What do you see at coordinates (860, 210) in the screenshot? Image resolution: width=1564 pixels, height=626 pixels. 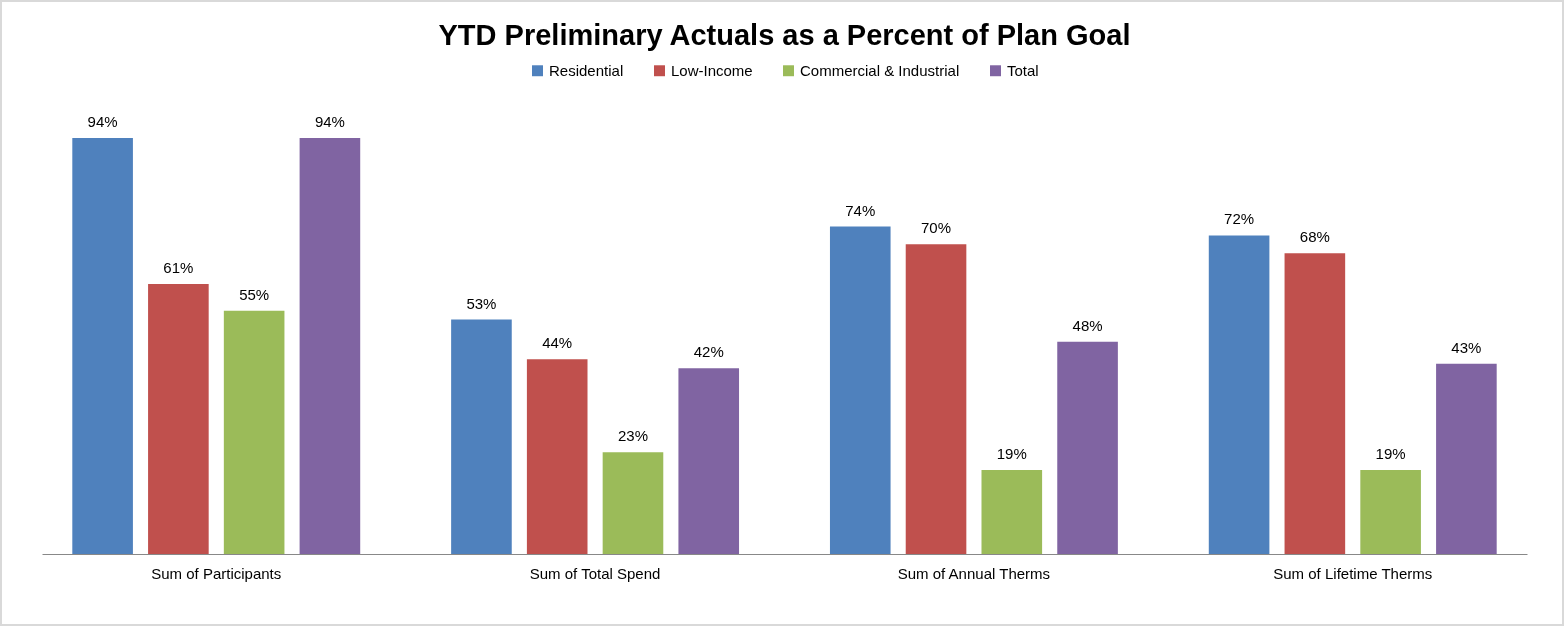 I see `data-label: 74%` at bounding box center [860, 210].